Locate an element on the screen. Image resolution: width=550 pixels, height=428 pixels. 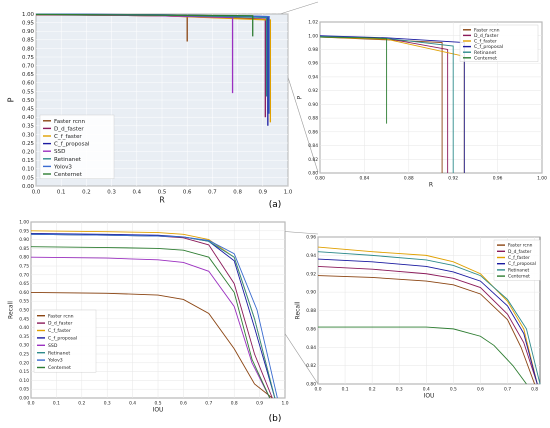
x-tick-label: 0.92 is located at coordinates (453, 178).